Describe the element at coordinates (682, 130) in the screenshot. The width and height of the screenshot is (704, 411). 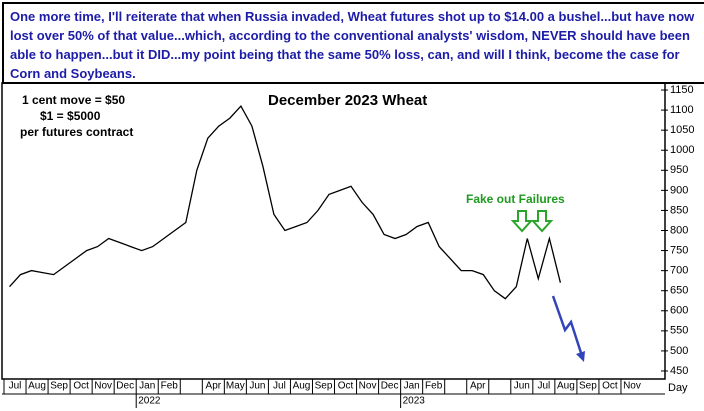
I see `y-tick-label: 1050` at that location.